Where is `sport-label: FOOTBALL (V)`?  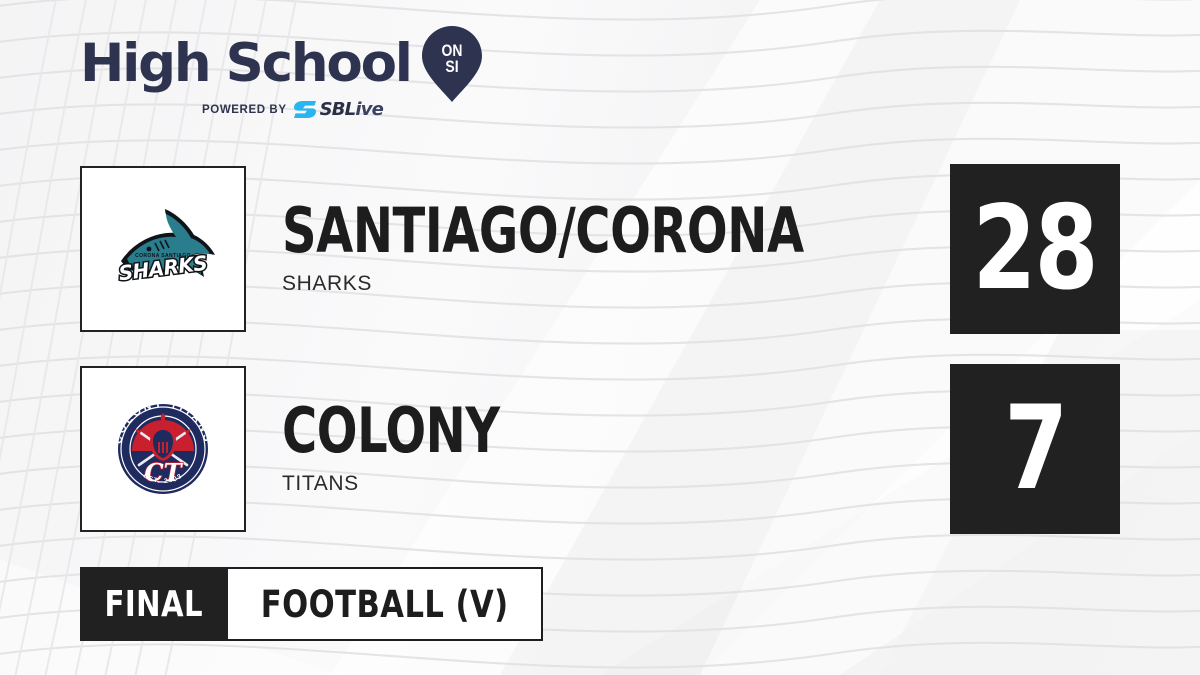 sport-label: FOOTBALL (V) is located at coordinates (384, 604).